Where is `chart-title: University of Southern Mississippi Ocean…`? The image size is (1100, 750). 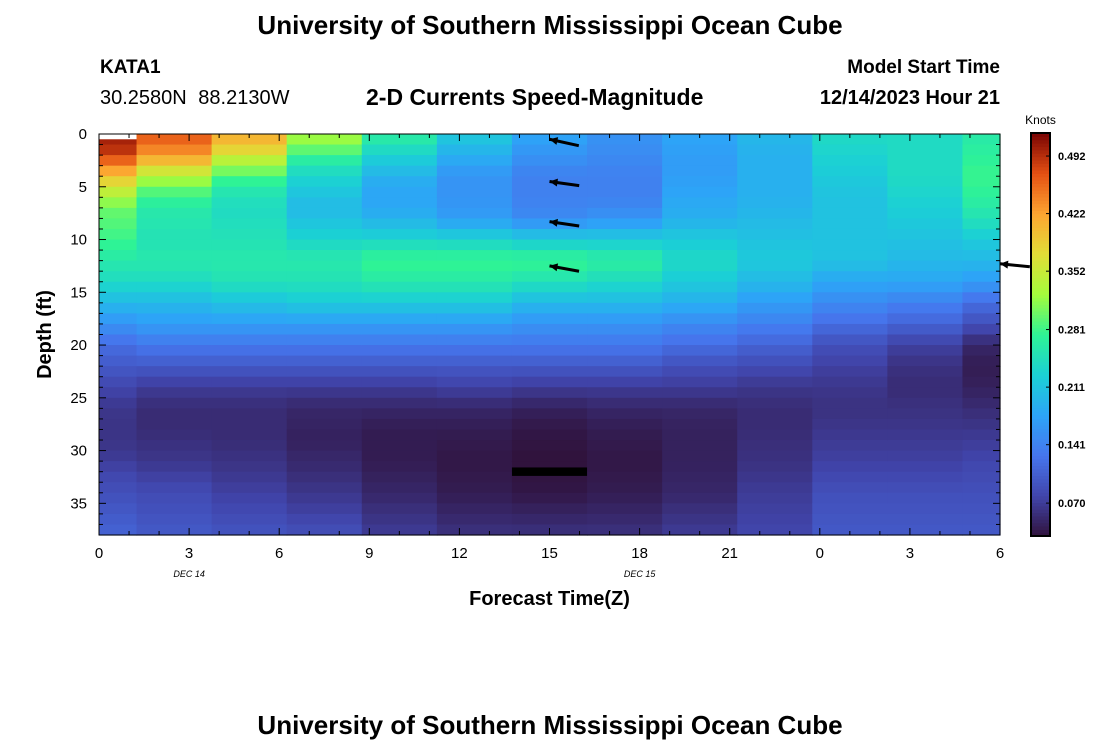 chart-title: University of Southern Mississippi Ocean… is located at coordinates (550, 25).